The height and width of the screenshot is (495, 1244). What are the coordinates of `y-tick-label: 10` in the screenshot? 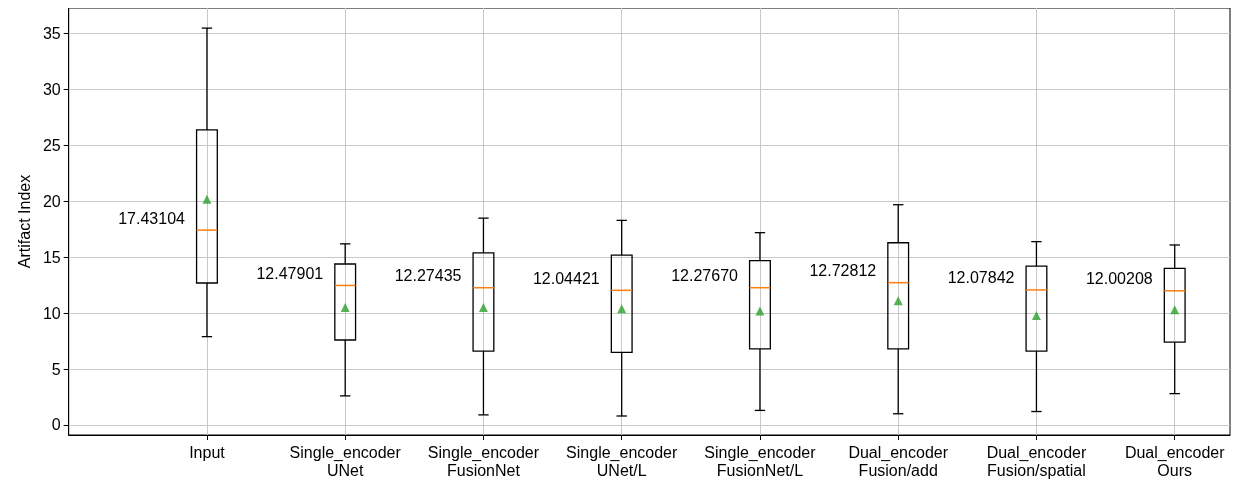 It's located at (51, 313).